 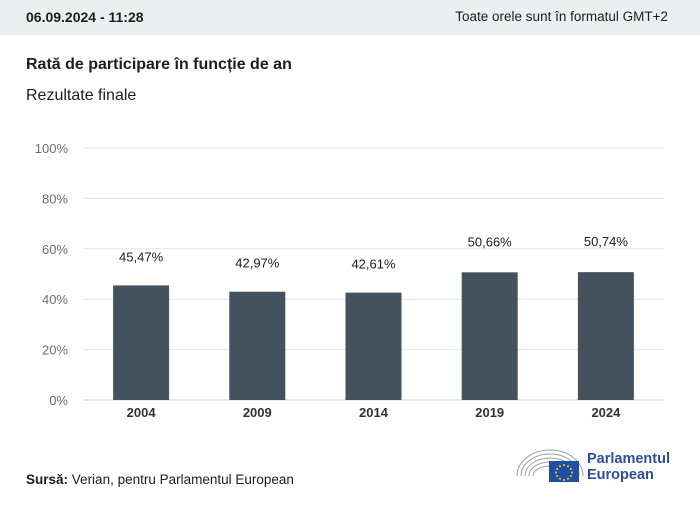 What do you see at coordinates (141, 256) in the screenshot?
I see `data-label: 45,47%` at bounding box center [141, 256].